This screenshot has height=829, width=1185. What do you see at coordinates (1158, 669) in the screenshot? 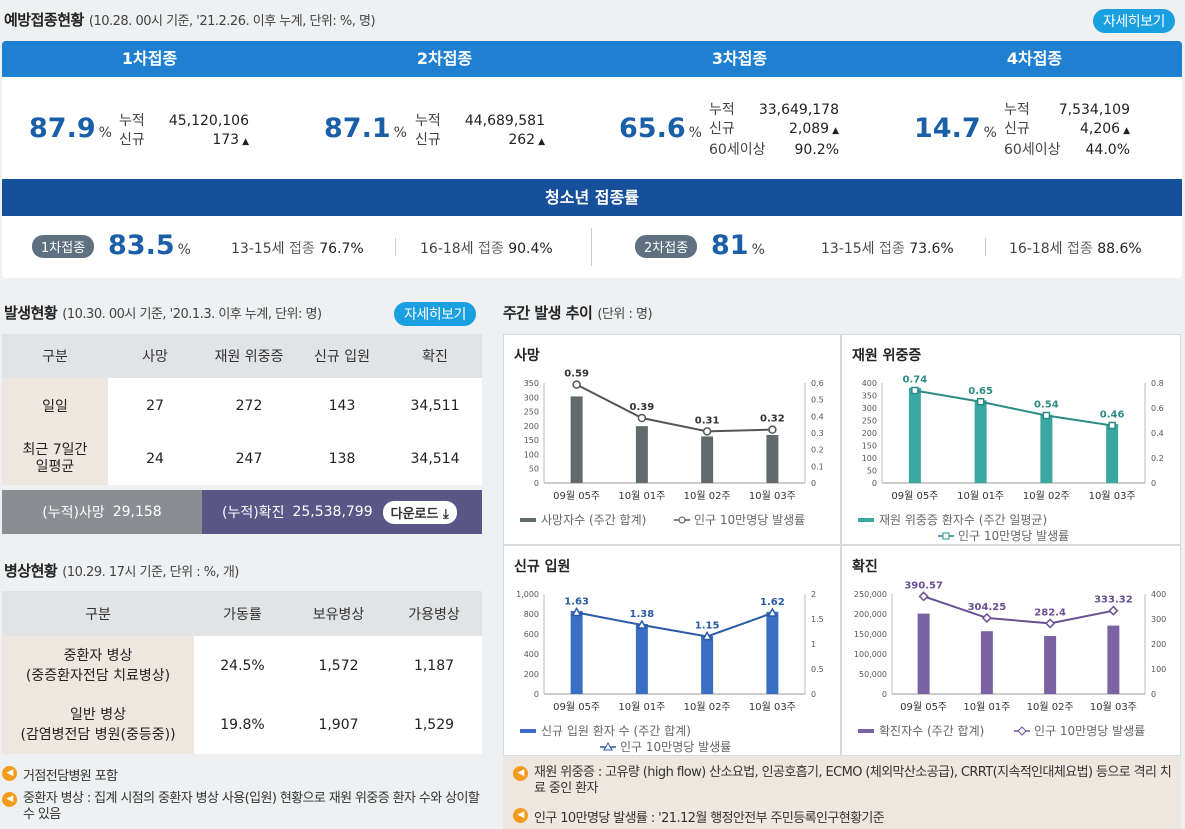
I see `y2-tick-label: 100` at bounding box center [1158, 669].